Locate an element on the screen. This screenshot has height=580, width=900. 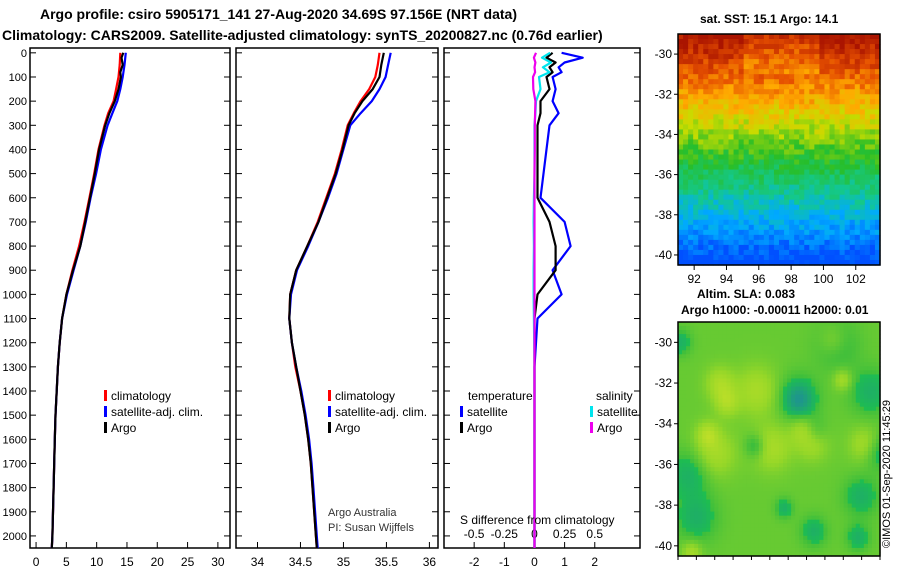
difference-xtick-label: -2 is located at coordinates (474, 562).